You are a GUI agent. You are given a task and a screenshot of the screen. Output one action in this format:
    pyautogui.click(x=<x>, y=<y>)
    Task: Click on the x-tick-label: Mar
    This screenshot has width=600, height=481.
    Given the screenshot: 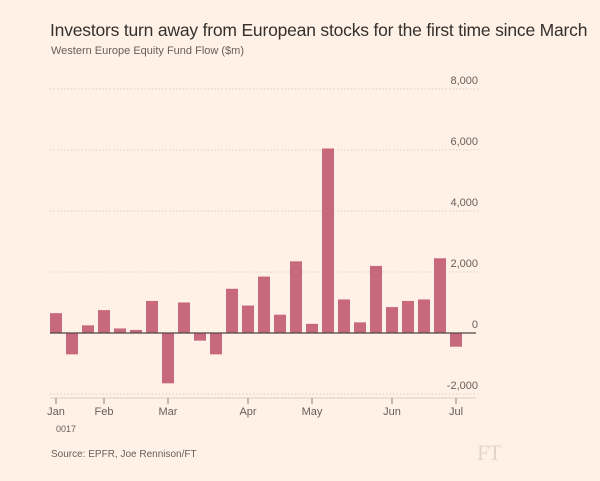 What is the action you would take?
    pyautogui.click(x=168, y=412)
    